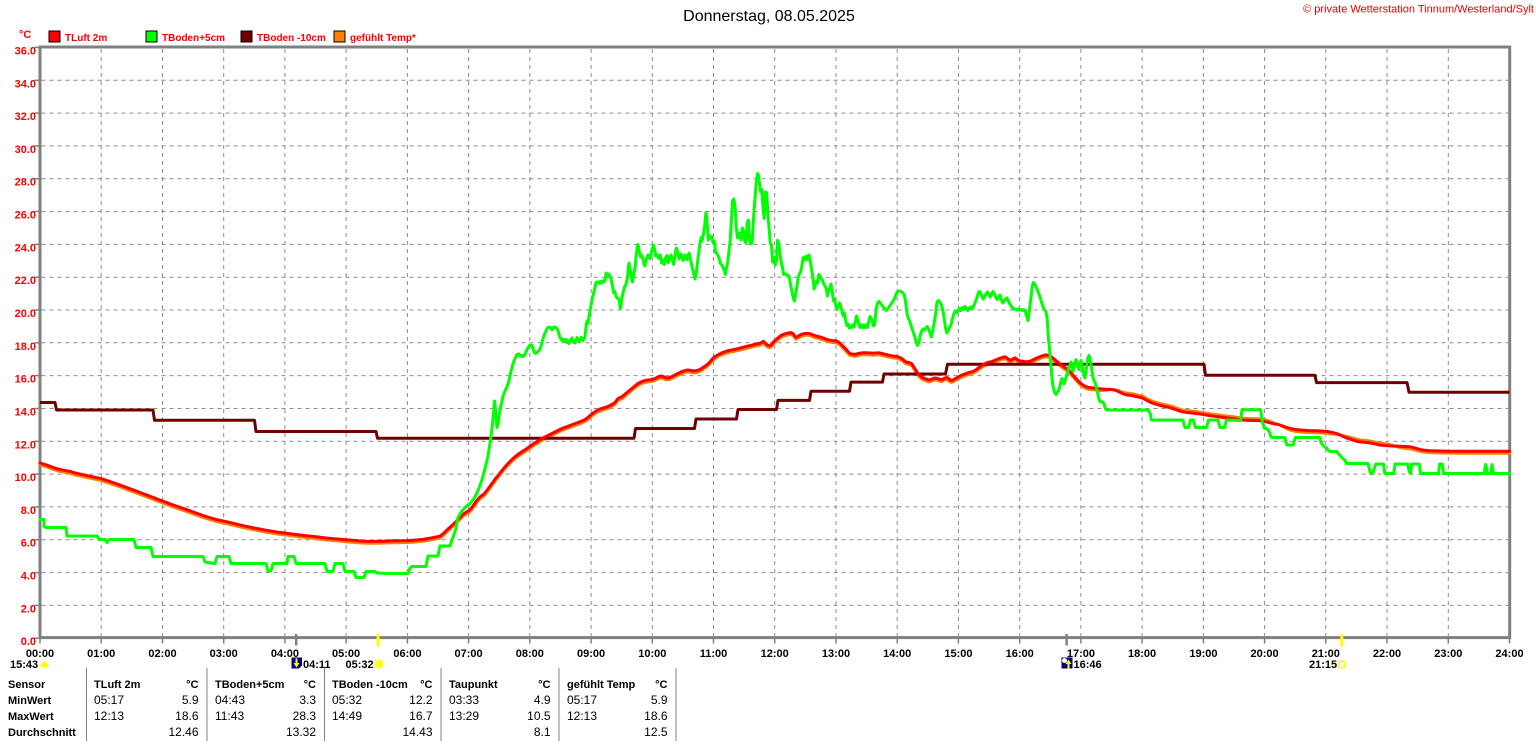 The width and height of the screenshot is (1536, 746). Describe the element at coordinates (652, 654) in the screenshot. I see `svg-text: 10:00` at that location.